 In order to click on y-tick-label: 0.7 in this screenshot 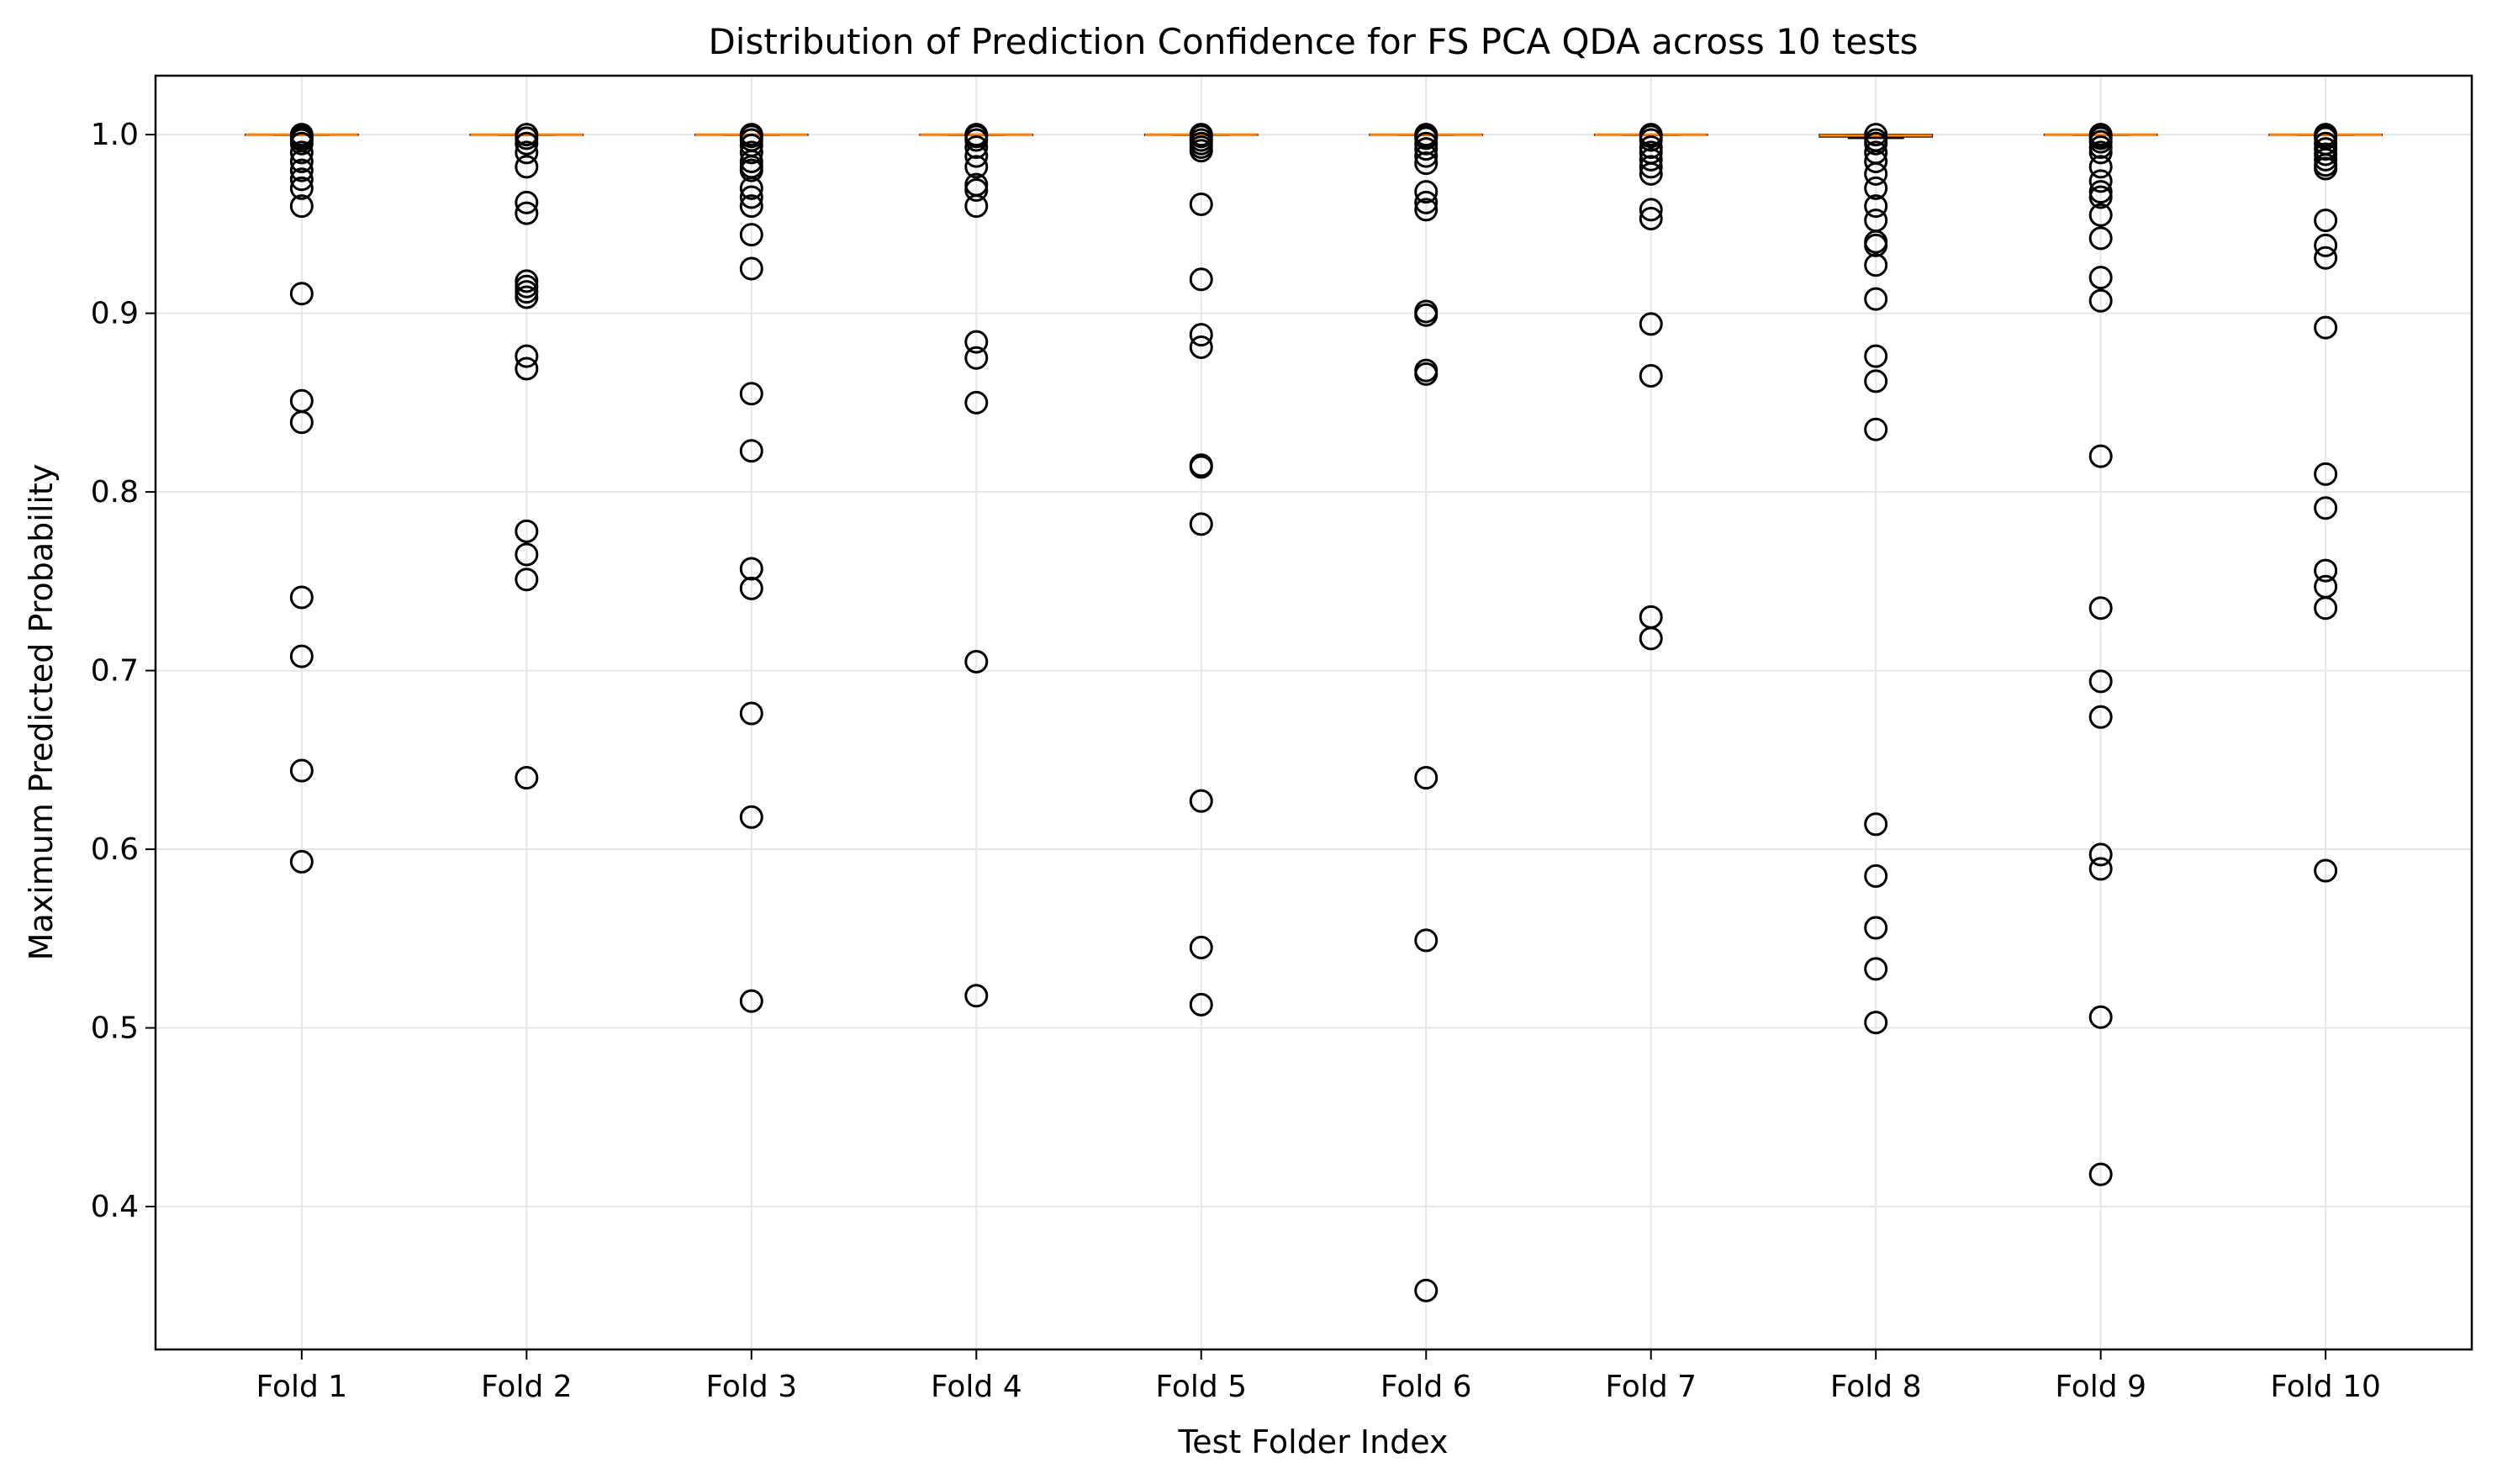, I will do `click(115, 671)`.